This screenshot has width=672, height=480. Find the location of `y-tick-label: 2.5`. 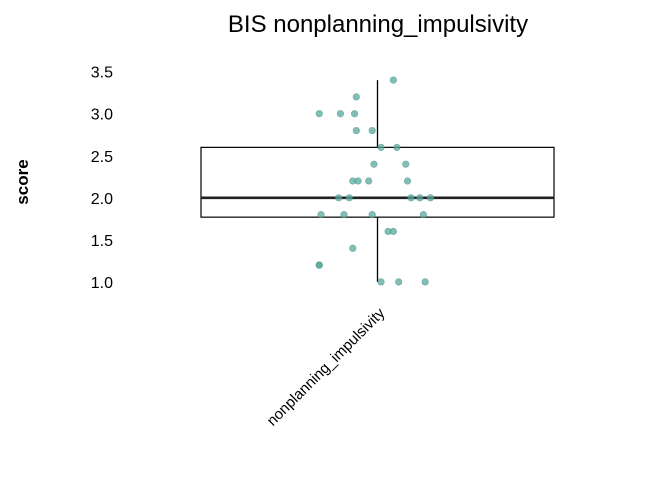

y-tick-label: 2.5 is located at coordinates (102, 157).